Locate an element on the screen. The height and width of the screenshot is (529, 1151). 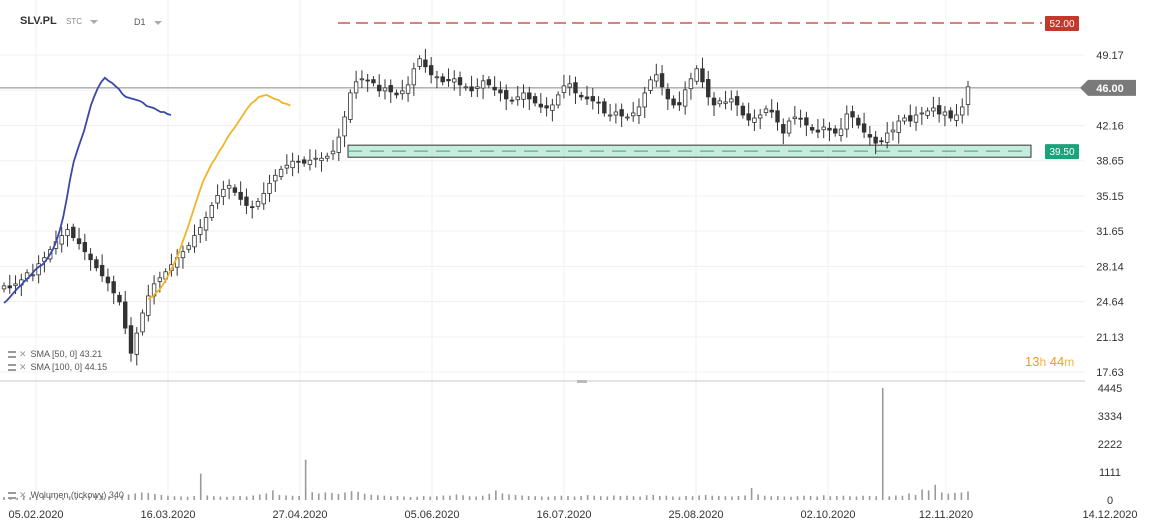
volume-tick-label: 1111 is located at coordinates (1110, 473).